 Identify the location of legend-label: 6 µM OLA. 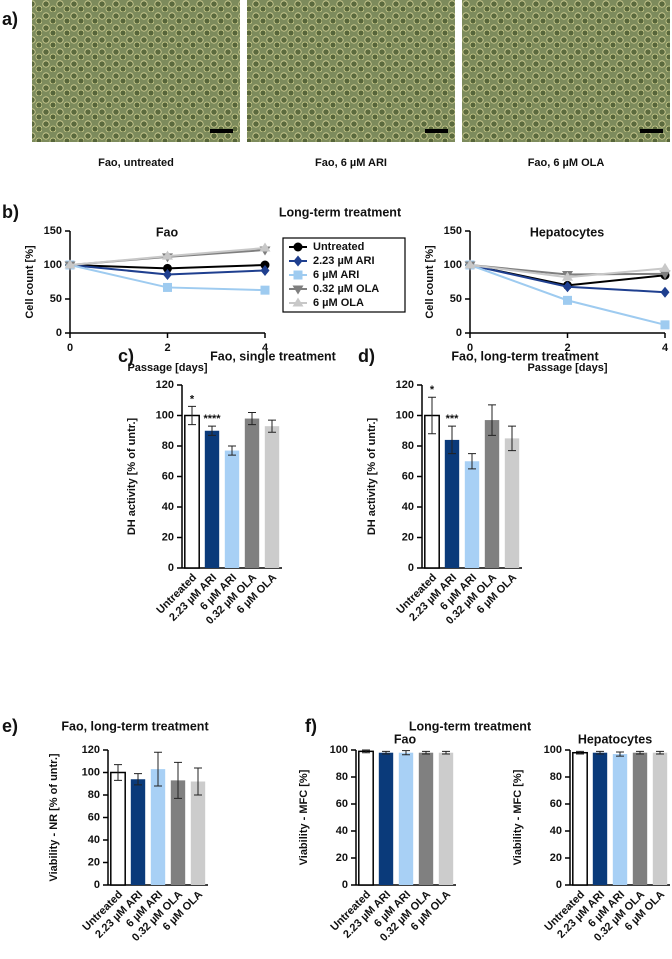
(338, 303).